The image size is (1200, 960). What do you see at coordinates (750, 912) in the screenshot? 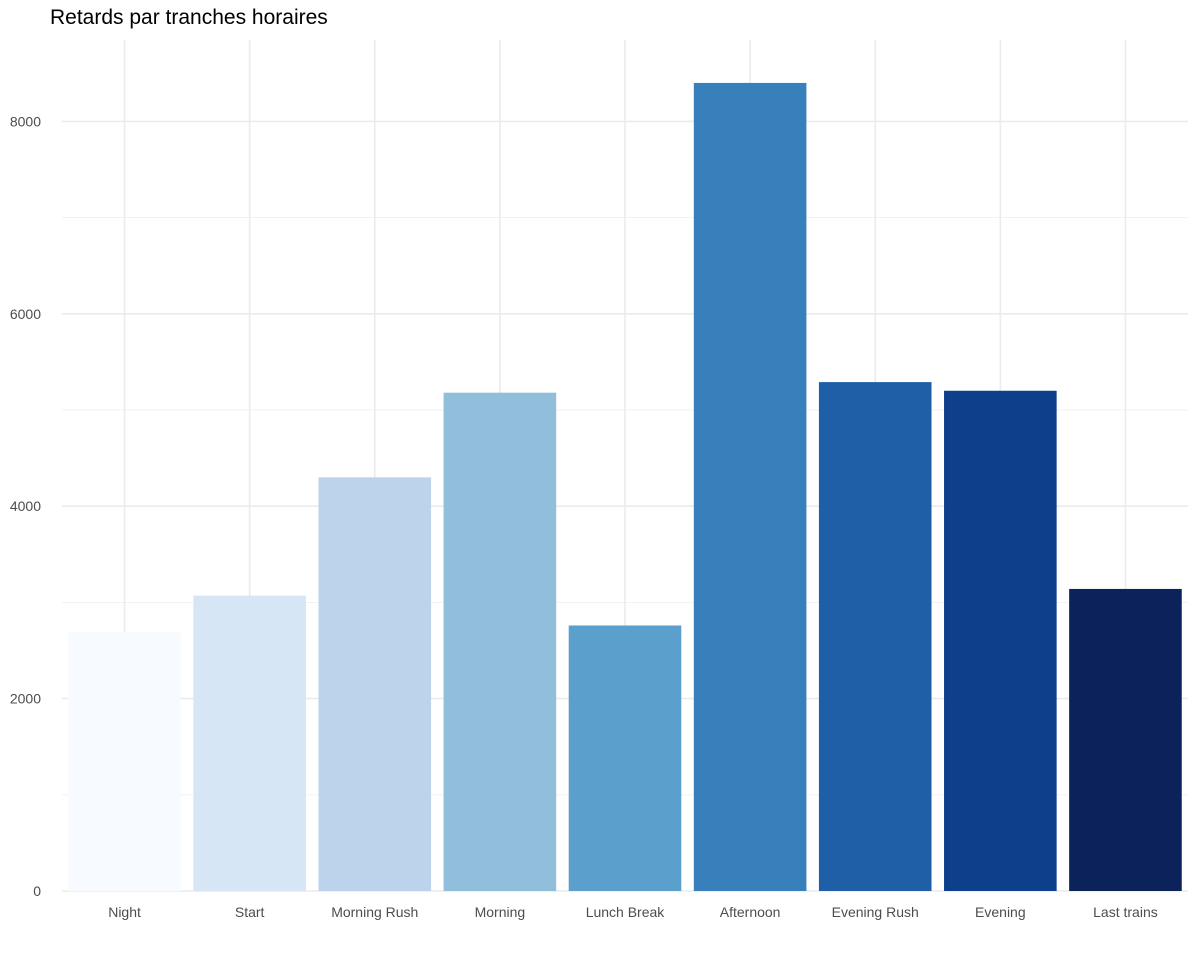
I see `x-tick-label: Afternoon` at bounding box center [750, 912].